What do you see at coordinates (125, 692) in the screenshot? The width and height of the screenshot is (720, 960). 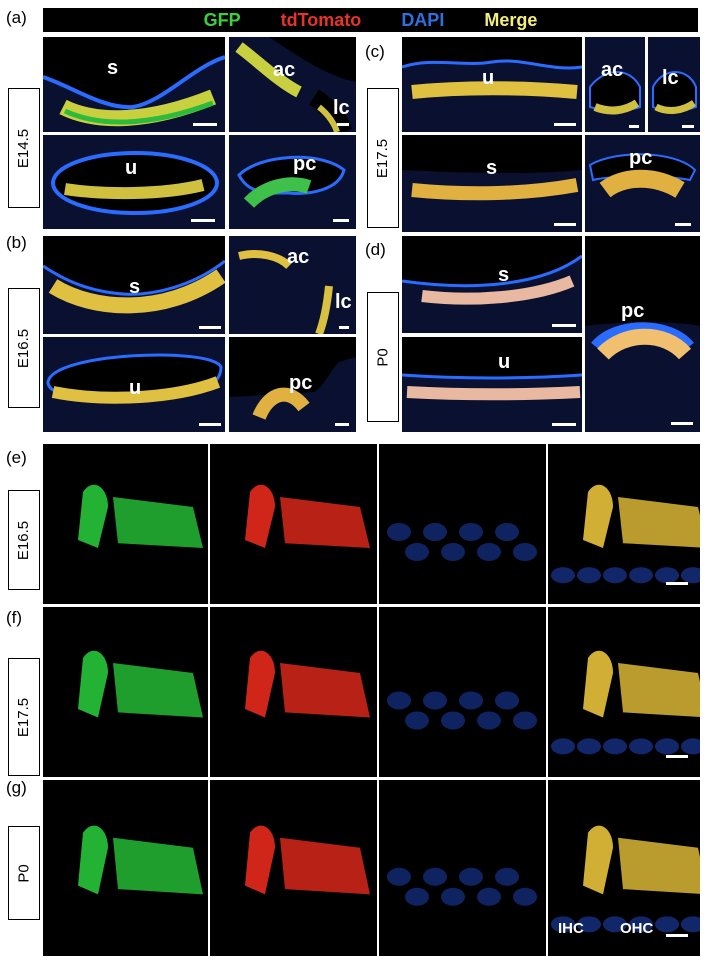 I see `micrograph-f-gfp` at bounding box center [125, 692].